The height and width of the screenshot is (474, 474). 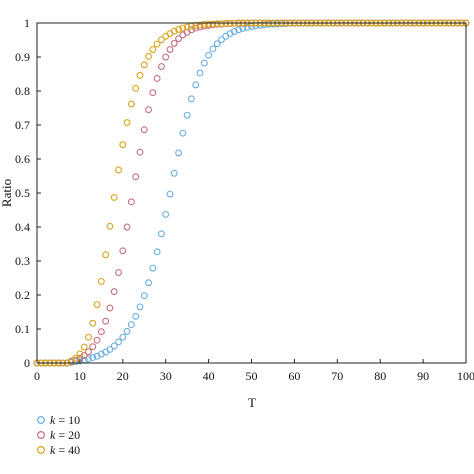 What do you see at coordinates (67, 450) in the screenshot?
I see `legend-value: = 40` at bounding box center [67, 450].